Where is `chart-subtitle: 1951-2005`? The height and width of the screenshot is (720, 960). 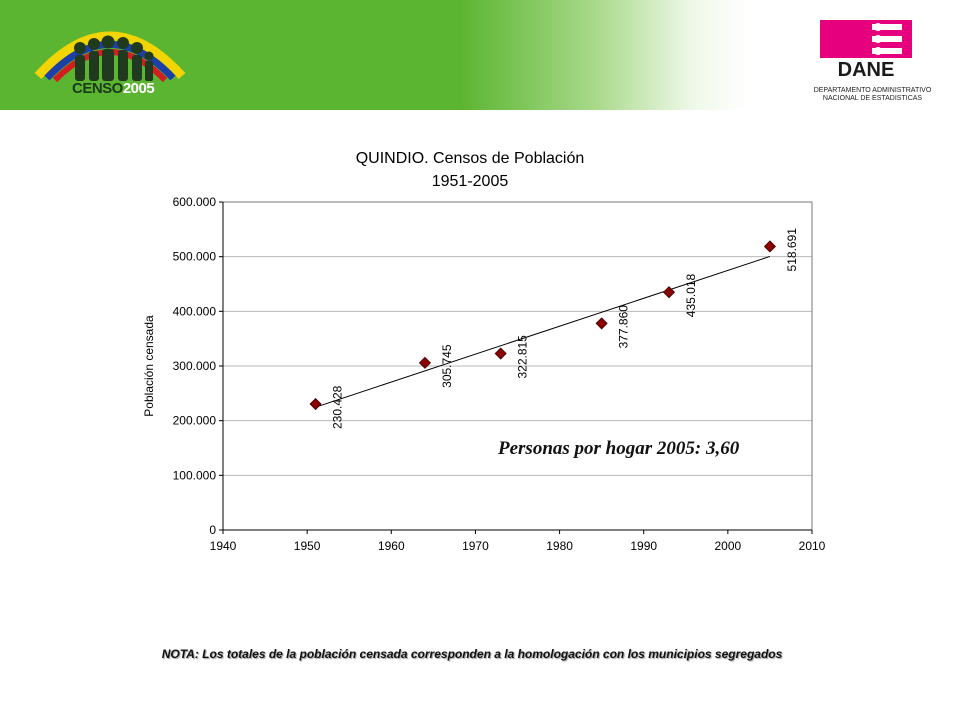 chart-subtitle: 1951-2005 is located at coordinates (470, 181).